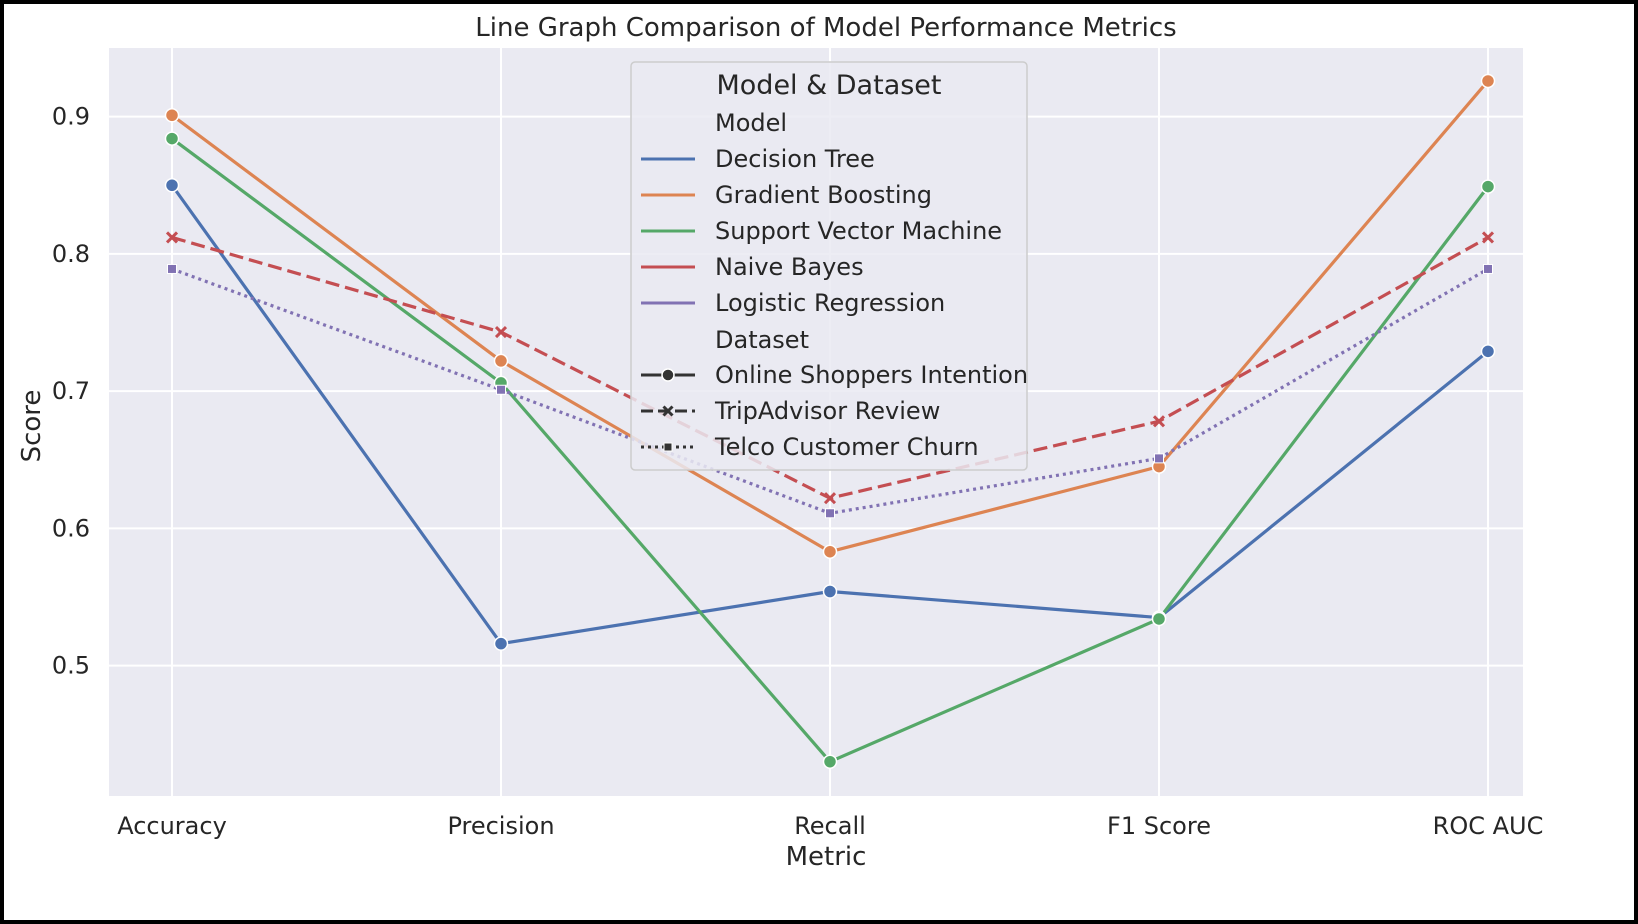  I want to click on y-tick-label: 0.6, so click(71, 528).